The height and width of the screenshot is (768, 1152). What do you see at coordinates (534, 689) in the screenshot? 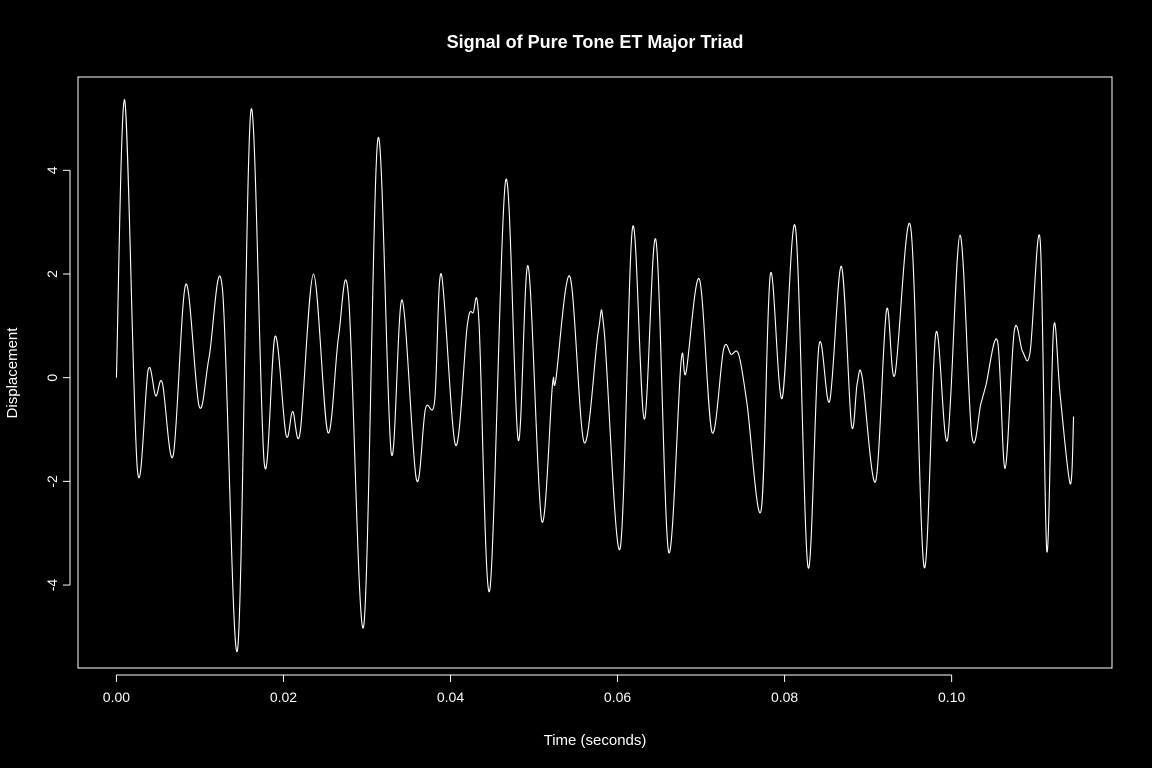
I see `x-axis: 0.00 0.02 0.04 0.06 0.08 0.10` at bounding box center [534, 689].